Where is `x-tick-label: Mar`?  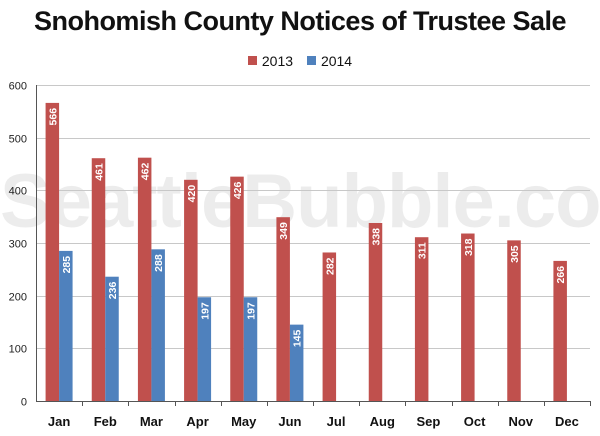 x-tick-label: Mar is located at coordinates (151, 421).